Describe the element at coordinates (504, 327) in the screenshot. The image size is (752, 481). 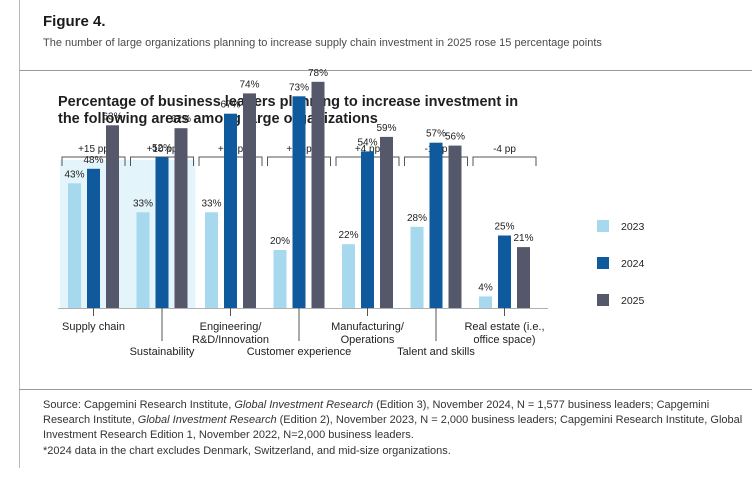
I see `category-label: Real estate (i.e.,` at that location.